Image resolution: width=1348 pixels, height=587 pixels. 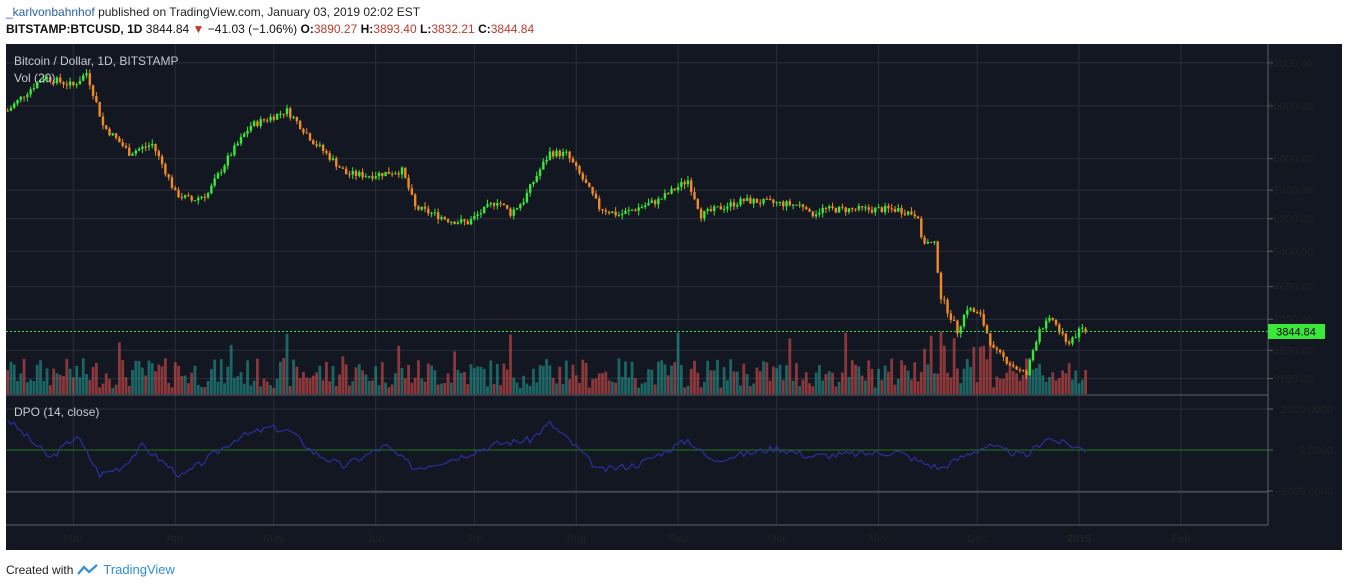 I want to click on time-tick-label: Apr, so click(x=175, y=539).